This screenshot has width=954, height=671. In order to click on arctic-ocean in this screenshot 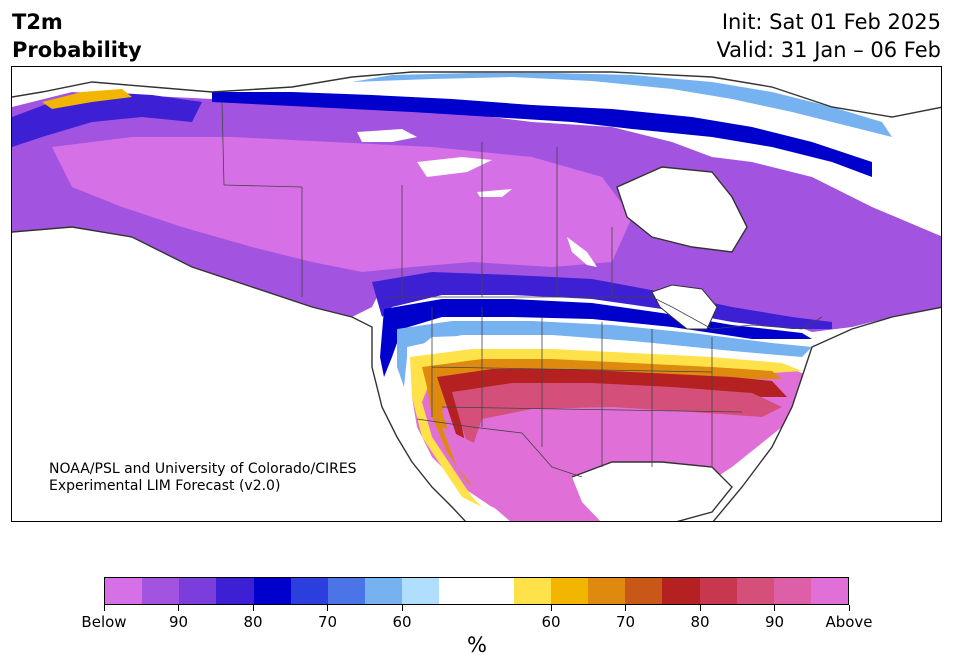, I will do `click(476, 92)`.